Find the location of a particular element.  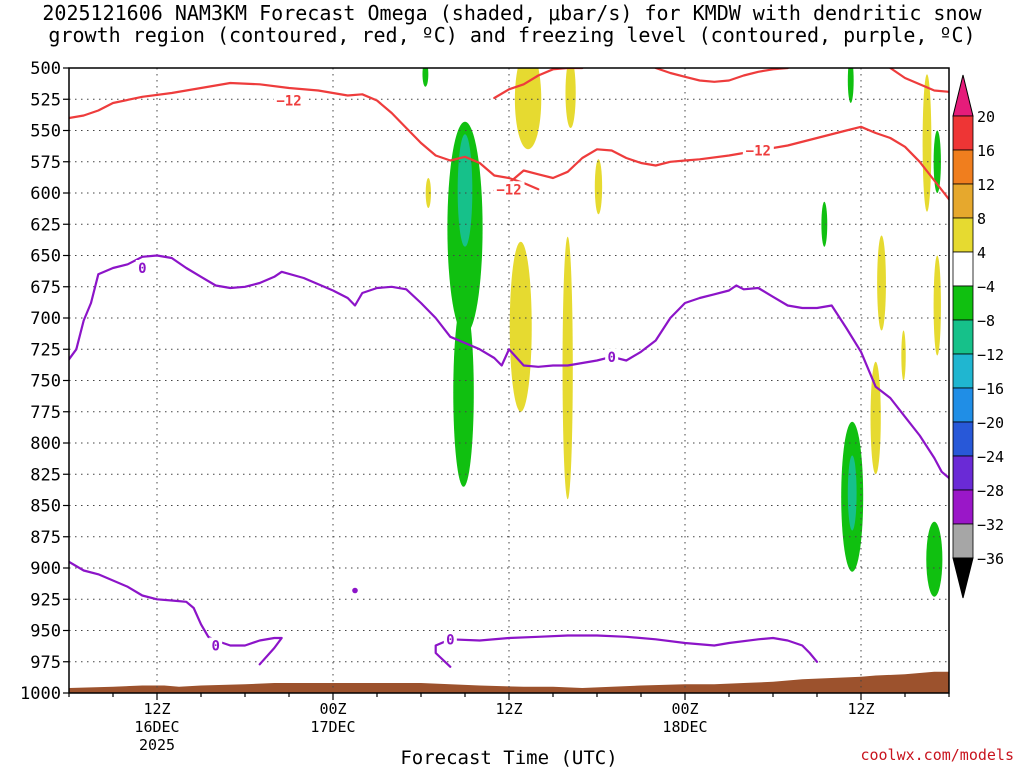

y-tick-label: 875 is located at coordinates (45, 538).